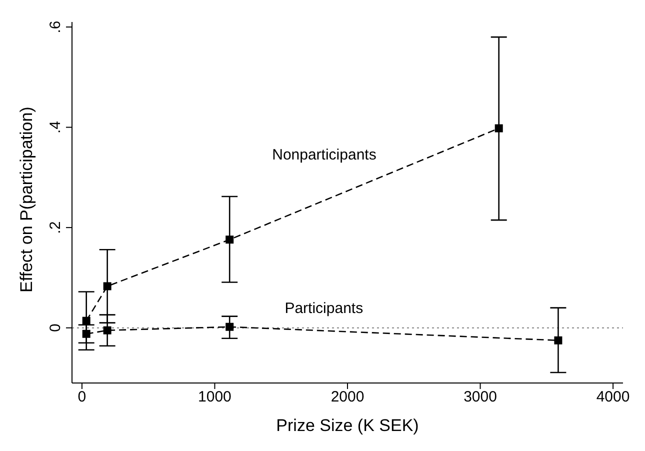  I want to click on y-axis-title: Effect on P(participation), so click(26, 199).